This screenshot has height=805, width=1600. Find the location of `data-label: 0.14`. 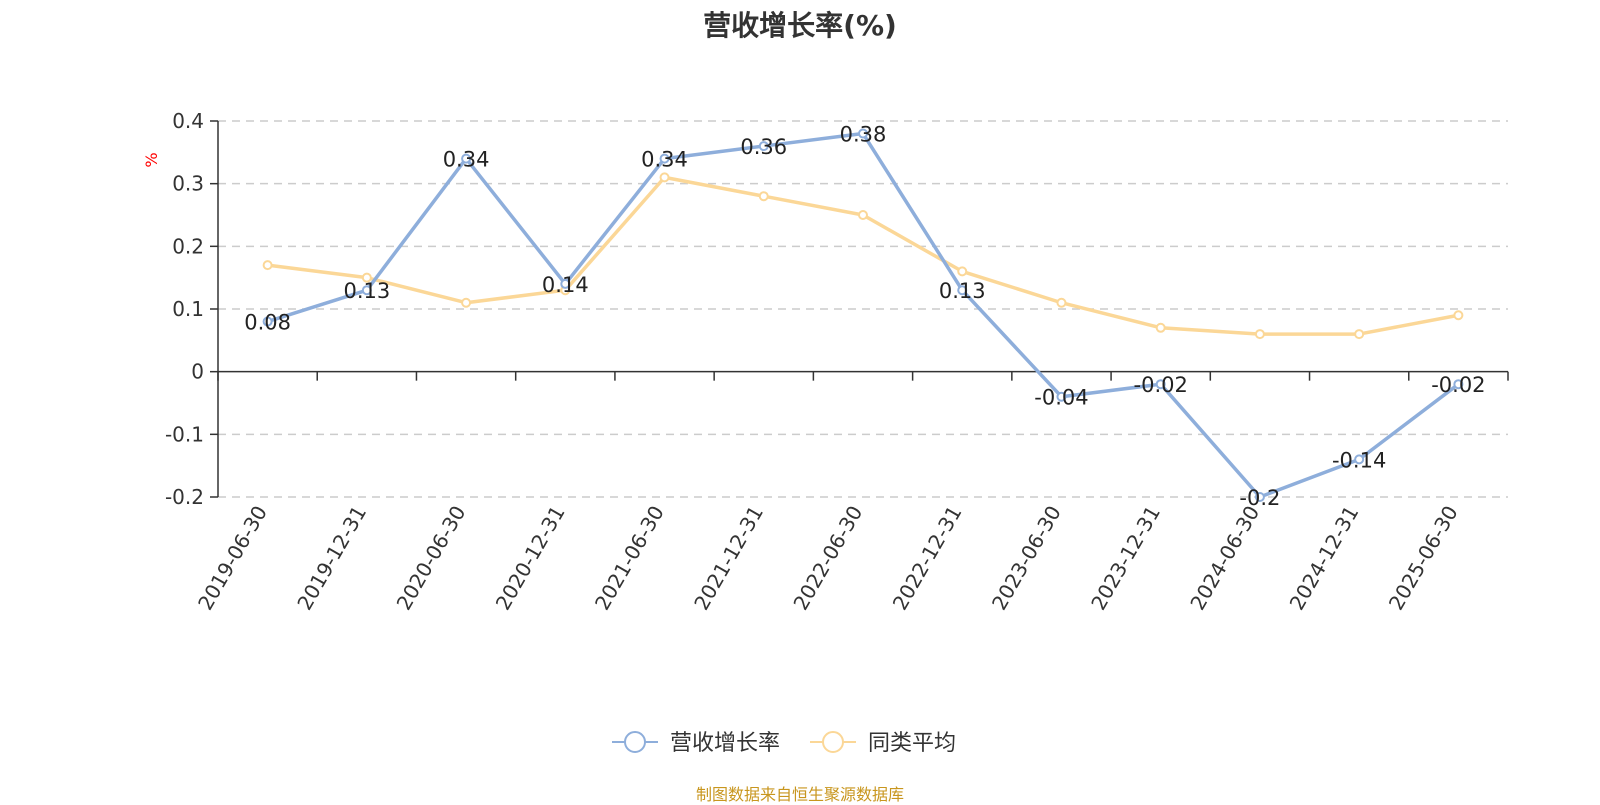

data-label: 0.14 is located at coordinates (565, 285).